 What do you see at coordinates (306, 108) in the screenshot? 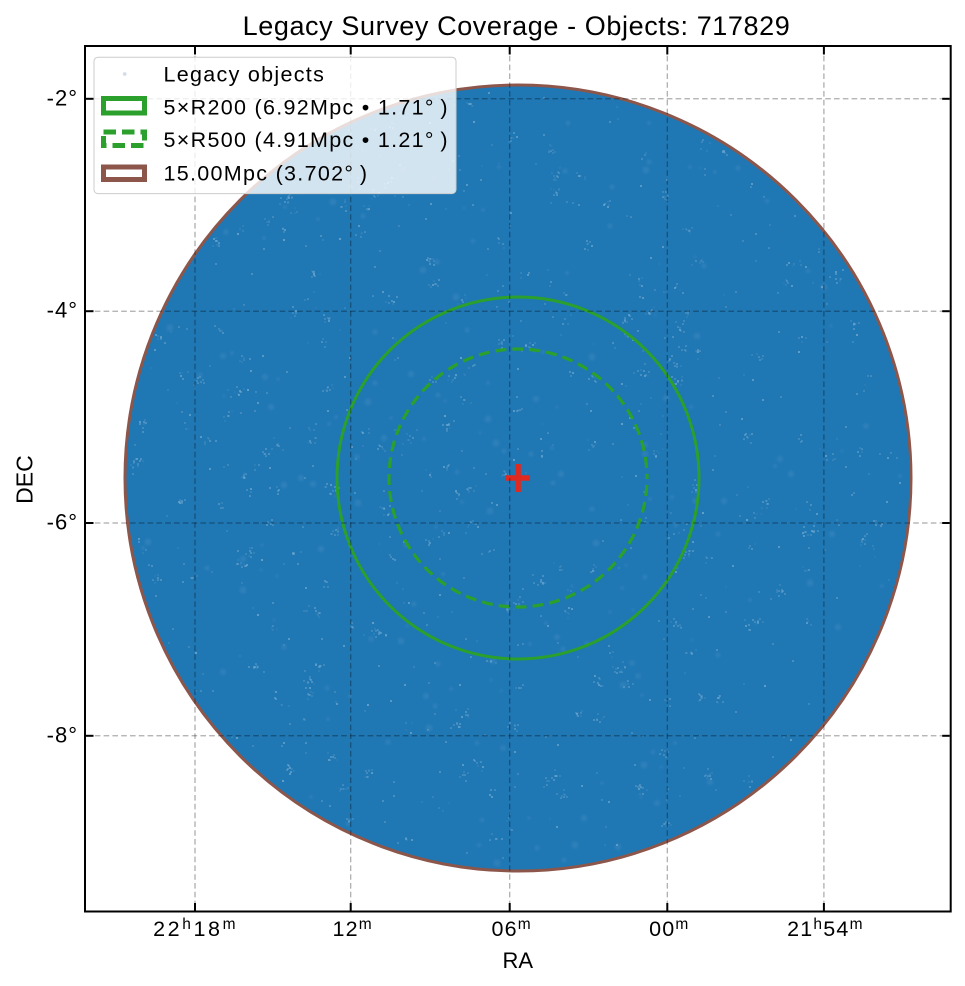
I see `svg-text: 5×R200 (6.92Mpc • 1.71° )` at bounding box center [306, 108].